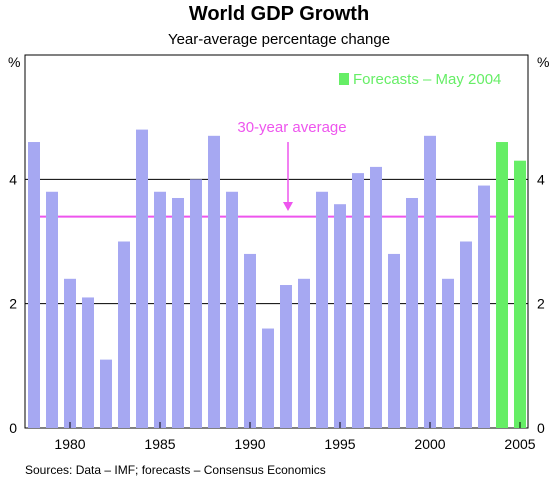  I want to click on y-tick-label-right: 4, so click(541, 179).